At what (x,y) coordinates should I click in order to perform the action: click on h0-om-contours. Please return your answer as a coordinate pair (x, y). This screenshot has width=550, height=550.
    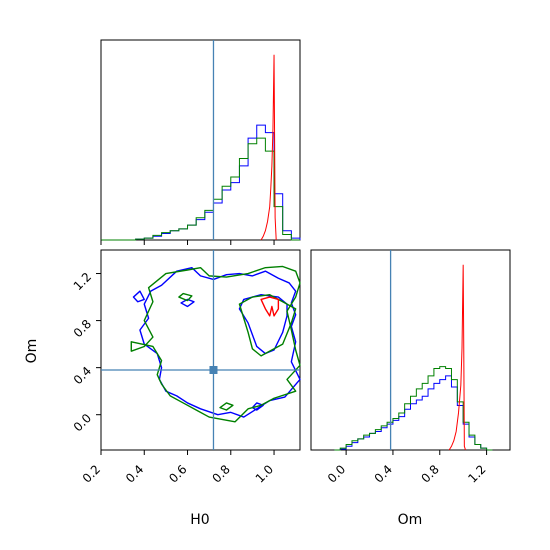
    Looking at the image, I should click on (215, 344).